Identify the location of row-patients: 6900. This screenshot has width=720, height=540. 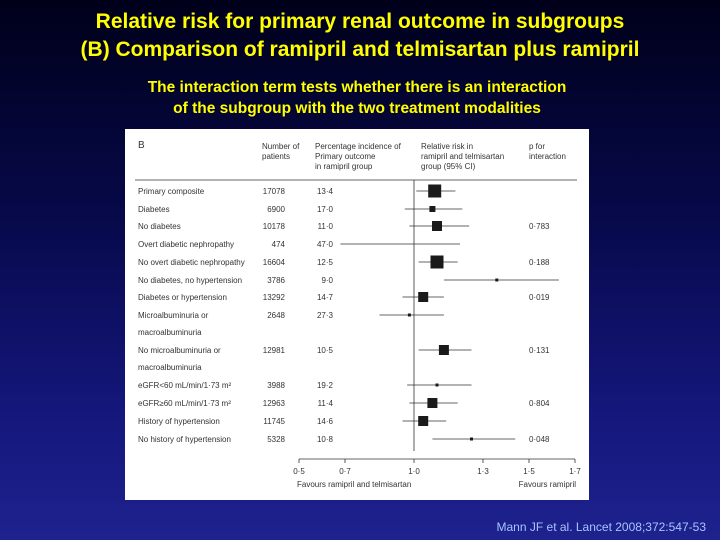
(276, 209).